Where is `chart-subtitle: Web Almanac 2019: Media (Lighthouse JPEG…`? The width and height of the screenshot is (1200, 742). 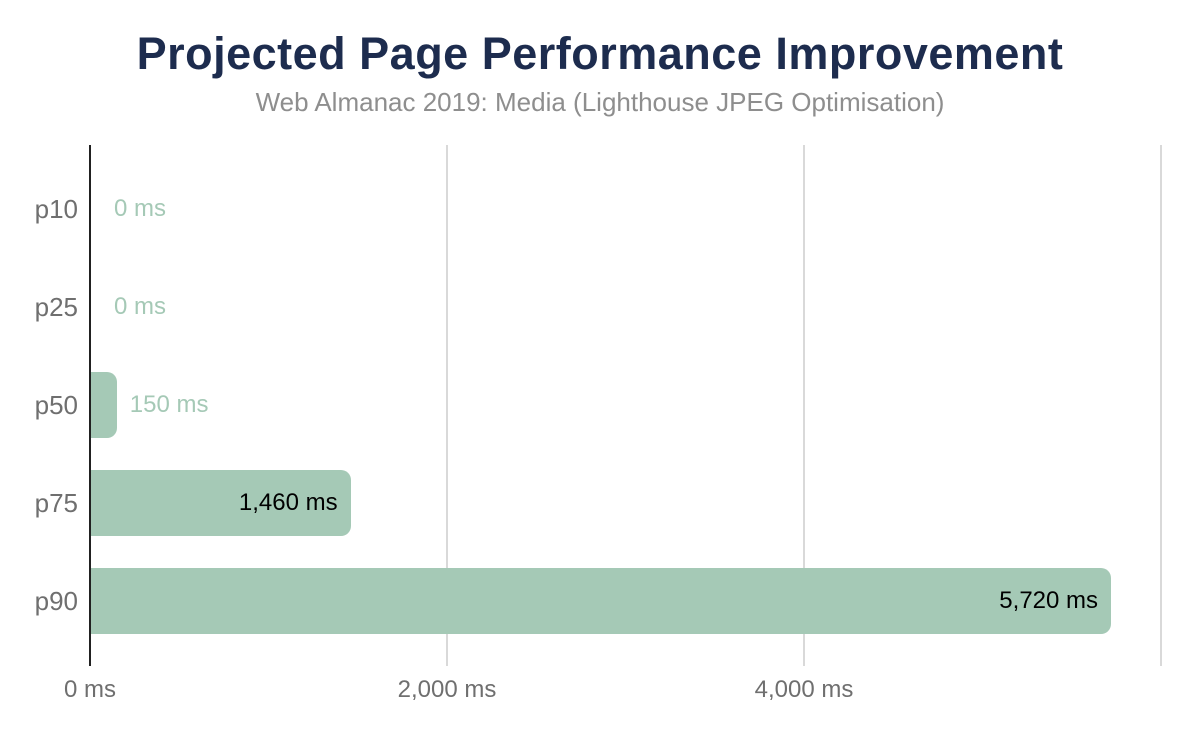 chart-subtitle: Web Almanac 2019: Media (Lighthouse JPEG… is located at coordinates (600, 102).